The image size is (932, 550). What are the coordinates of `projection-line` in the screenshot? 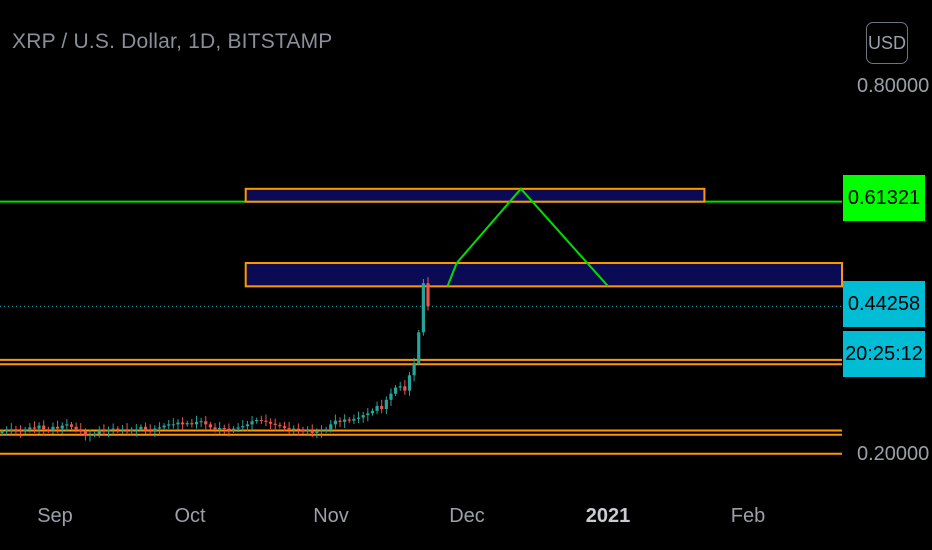 It's located at (527, 237).